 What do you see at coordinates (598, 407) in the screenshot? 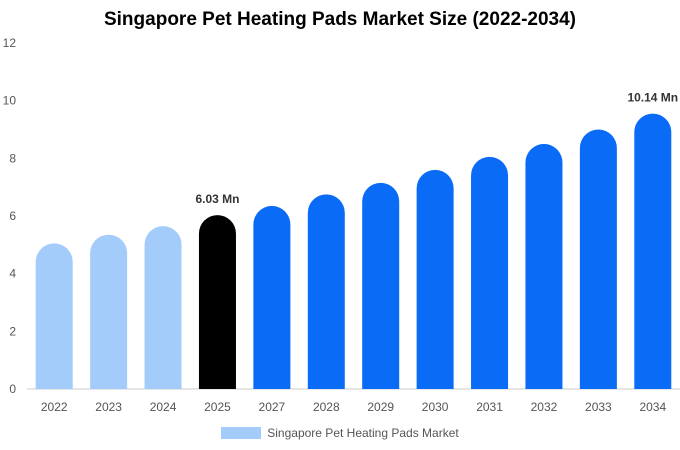
I see `x-tick-label: 2033` at bounding box center [598, 407].